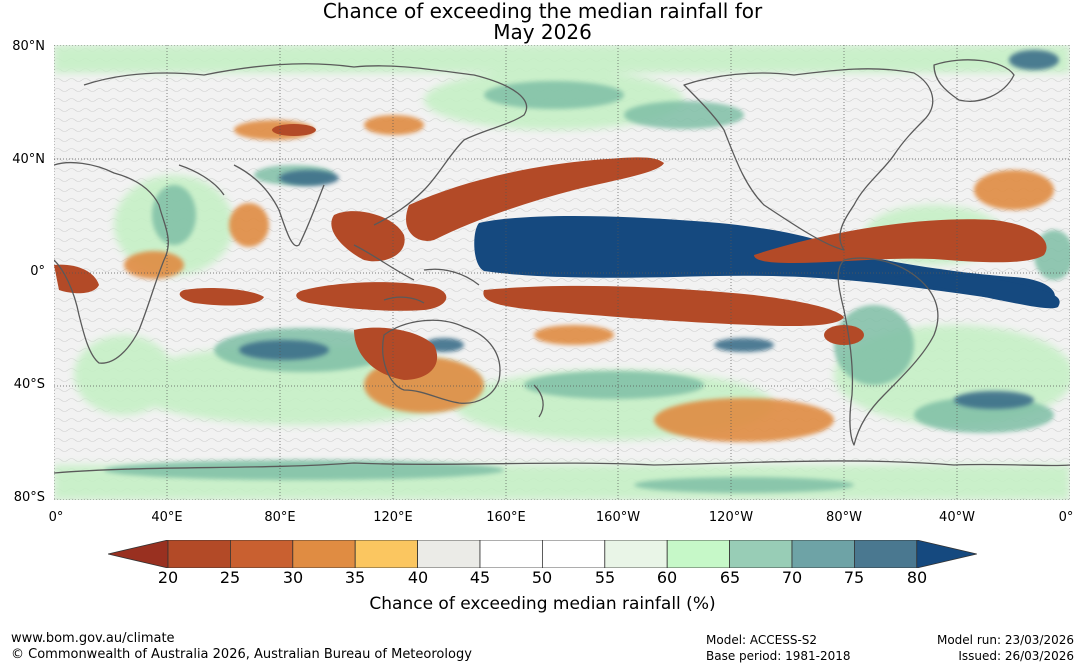 This screenshot has width=1085, height=667. I want to click on lat-label-80n: 80°N, so click(28, 46).